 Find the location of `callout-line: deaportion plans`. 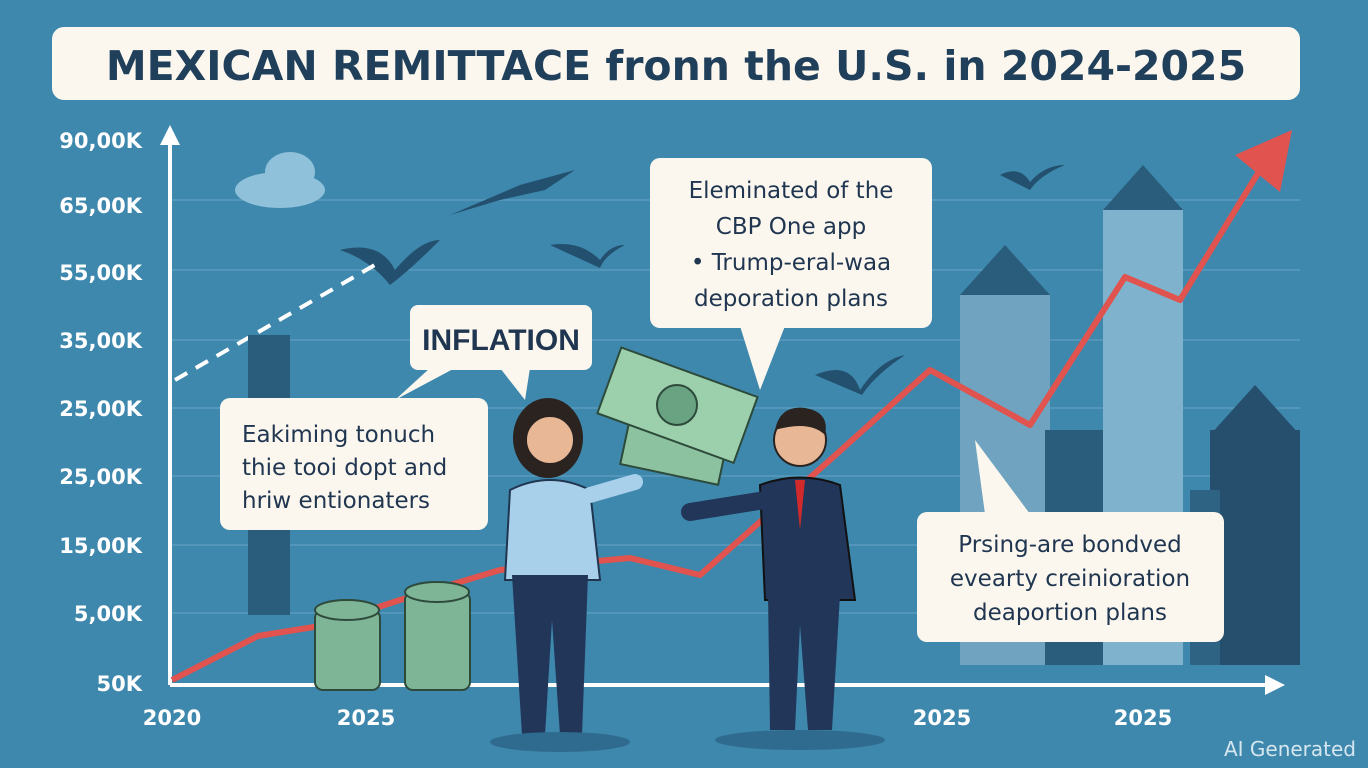

callout-line: deaportion plans is located at coordinates (1070, 613).